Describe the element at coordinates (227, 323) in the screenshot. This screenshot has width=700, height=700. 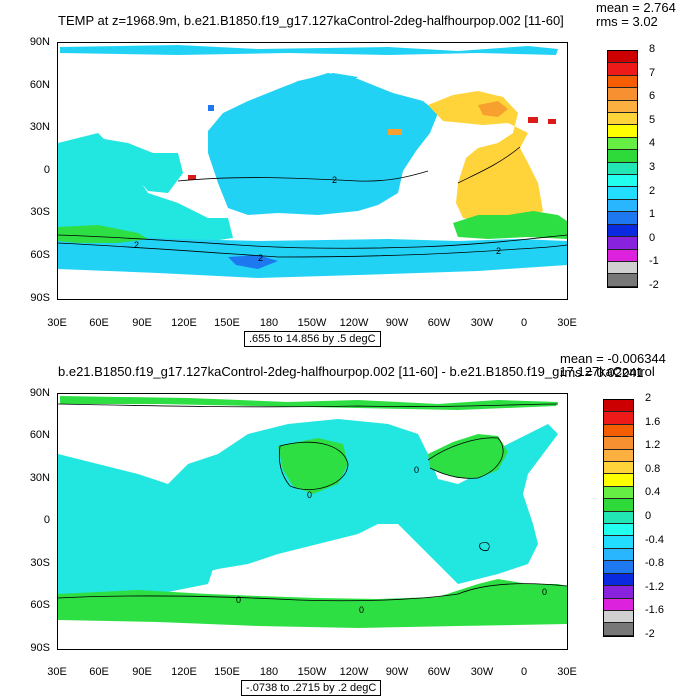
I see `top-lon-label: 150E` at that location.